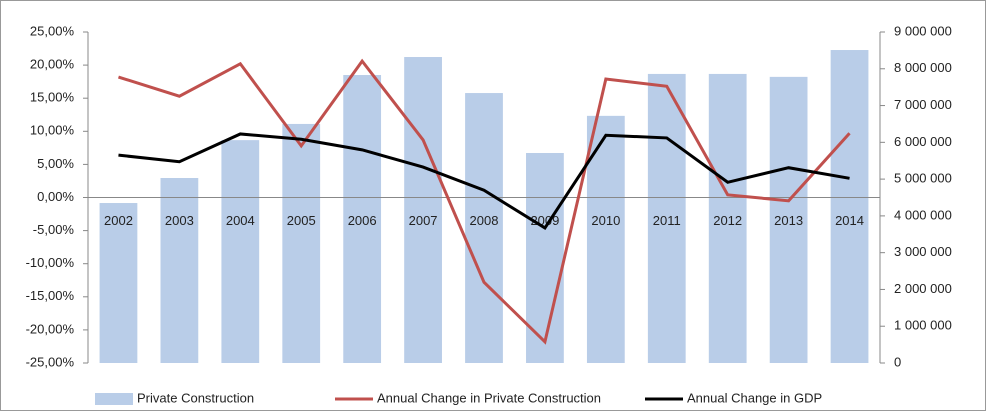  I want to click on y-tick-label: 5,00%, so click(55, 163).